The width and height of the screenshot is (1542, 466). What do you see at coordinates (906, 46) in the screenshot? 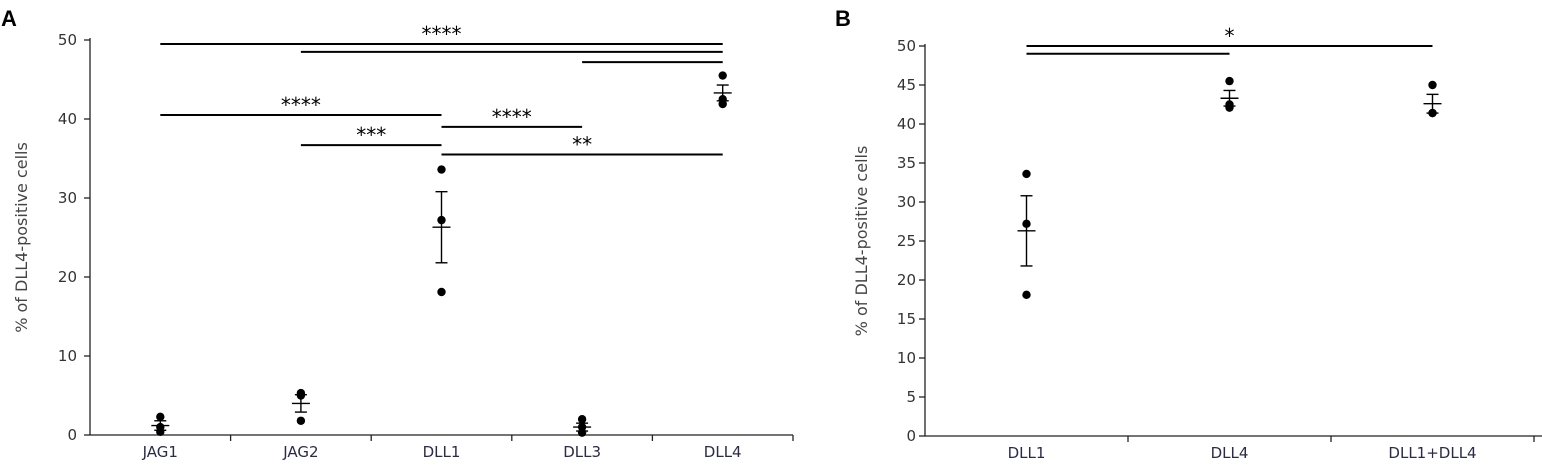
I see `panel-b-y-tick-label: 50` at bounding box center [906, 46].